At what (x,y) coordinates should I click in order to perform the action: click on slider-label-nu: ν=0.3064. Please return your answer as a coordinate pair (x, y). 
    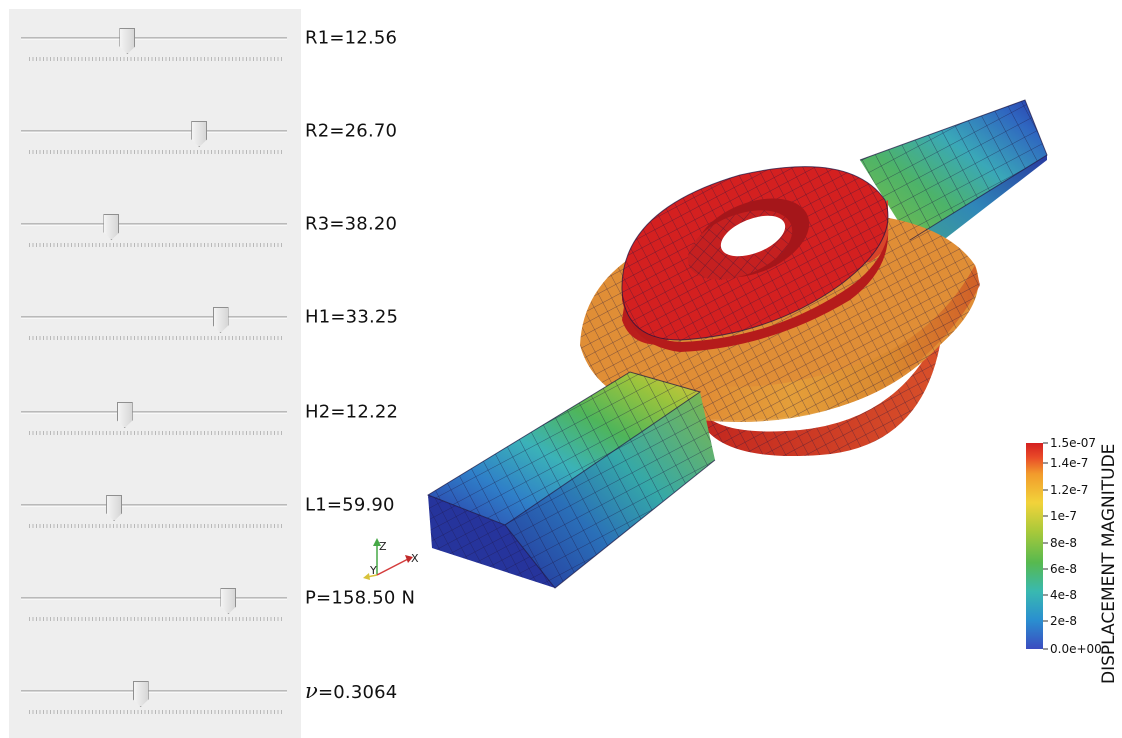
    Looking at the image, I should click on (351, 691).